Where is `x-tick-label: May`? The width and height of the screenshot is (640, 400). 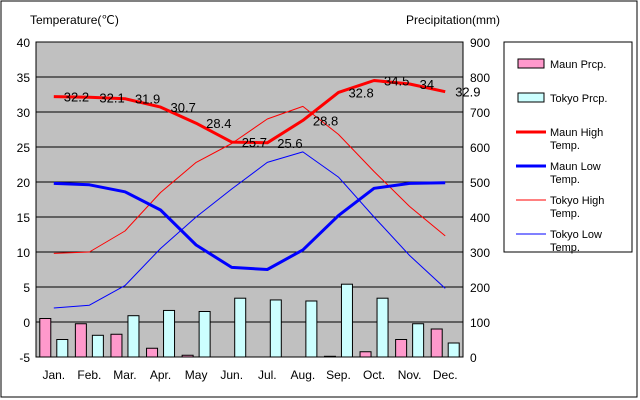 x-tick-label: May is located at coordinates (196, 375).